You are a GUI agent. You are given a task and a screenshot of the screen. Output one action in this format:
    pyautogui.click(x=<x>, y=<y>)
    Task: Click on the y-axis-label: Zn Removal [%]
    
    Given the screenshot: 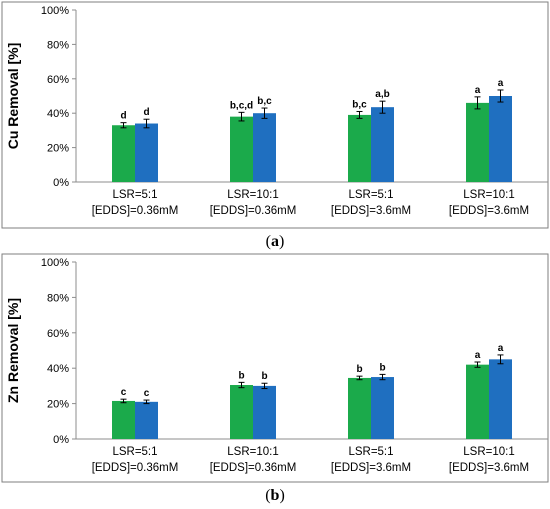 What is the action you would take?
    pyautogui.click(x=13, y=350)
    